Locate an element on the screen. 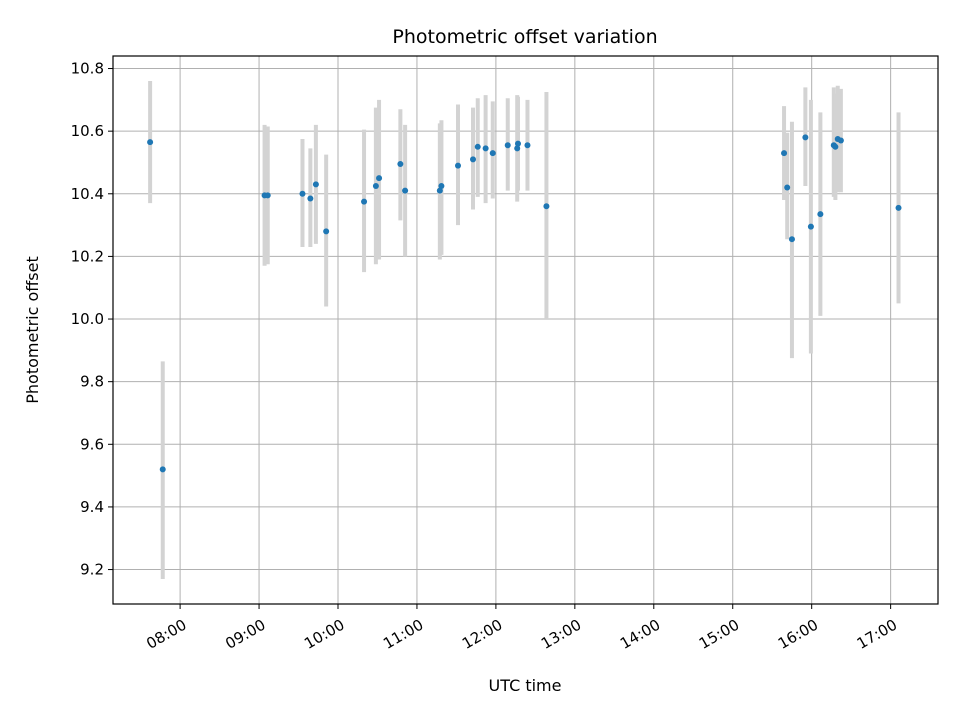 This screenshot has width=960, height=720. y-tick-label: 10.2 is located at coordinates (87, 256).